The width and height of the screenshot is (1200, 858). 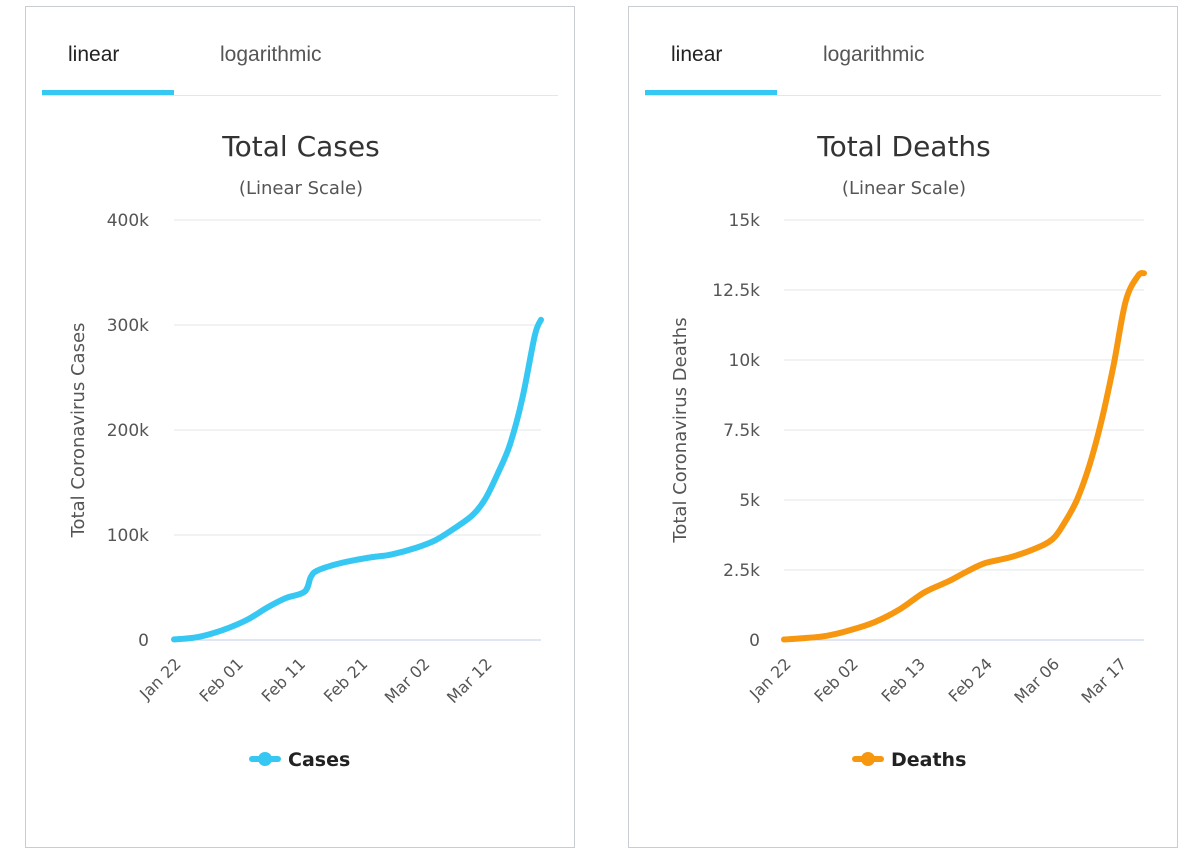 What do you see at coordinates (128, 536) in the screenshot?
I see `y-tick-label: 100k` at bounding box center [128, 536].